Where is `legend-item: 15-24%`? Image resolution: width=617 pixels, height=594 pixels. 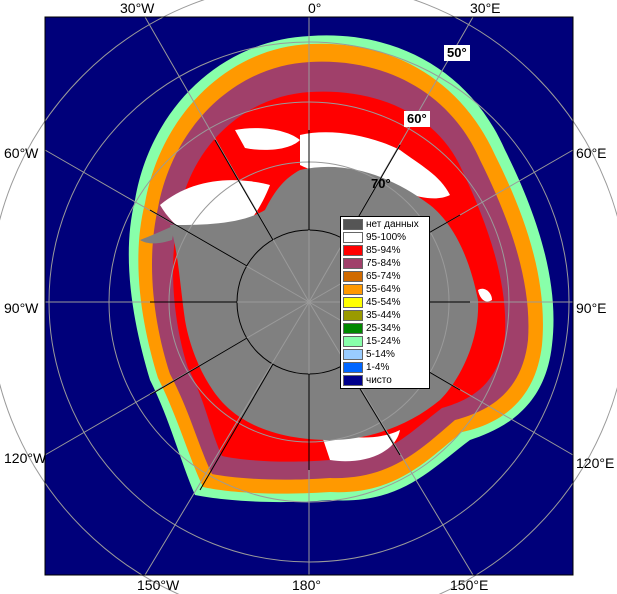
legend-item: 15-24% is located at coordinates (385, 341).